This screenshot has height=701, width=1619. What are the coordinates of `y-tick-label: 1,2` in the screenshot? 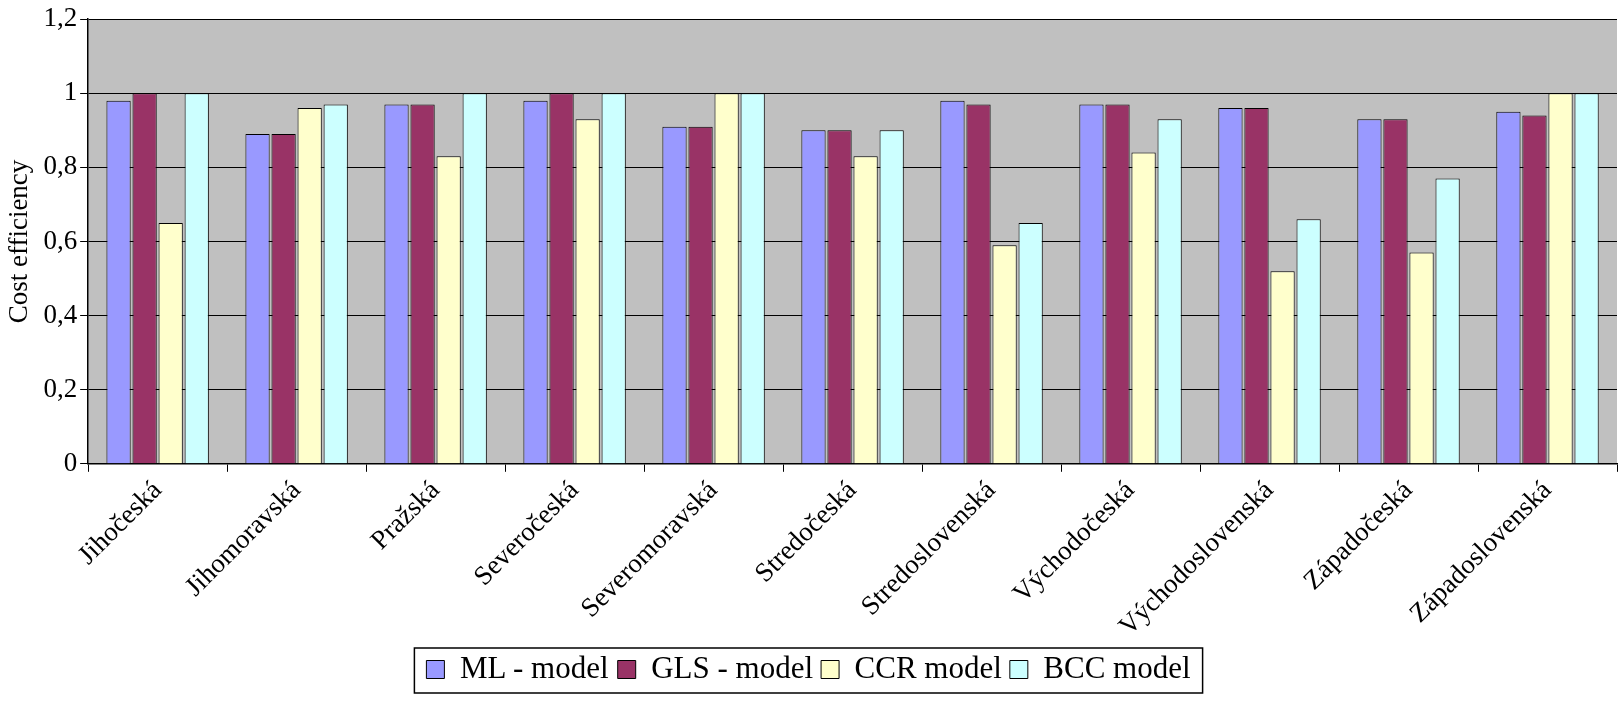 It's located at (60, 17).